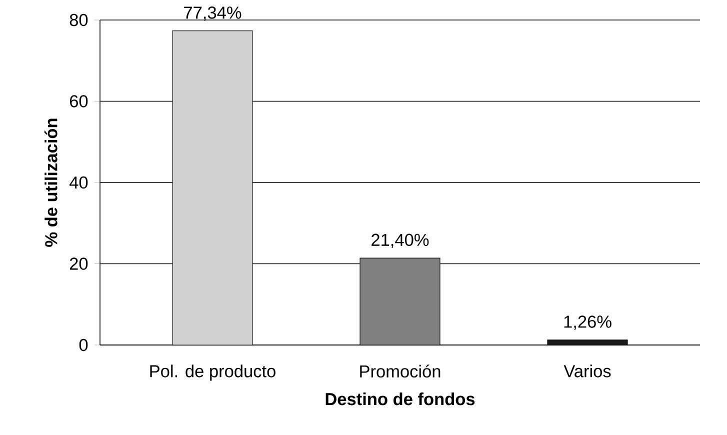 The height and width of the screenshot is (435, 727). I want to click on data-label: 1,26%, so click(588, 323).